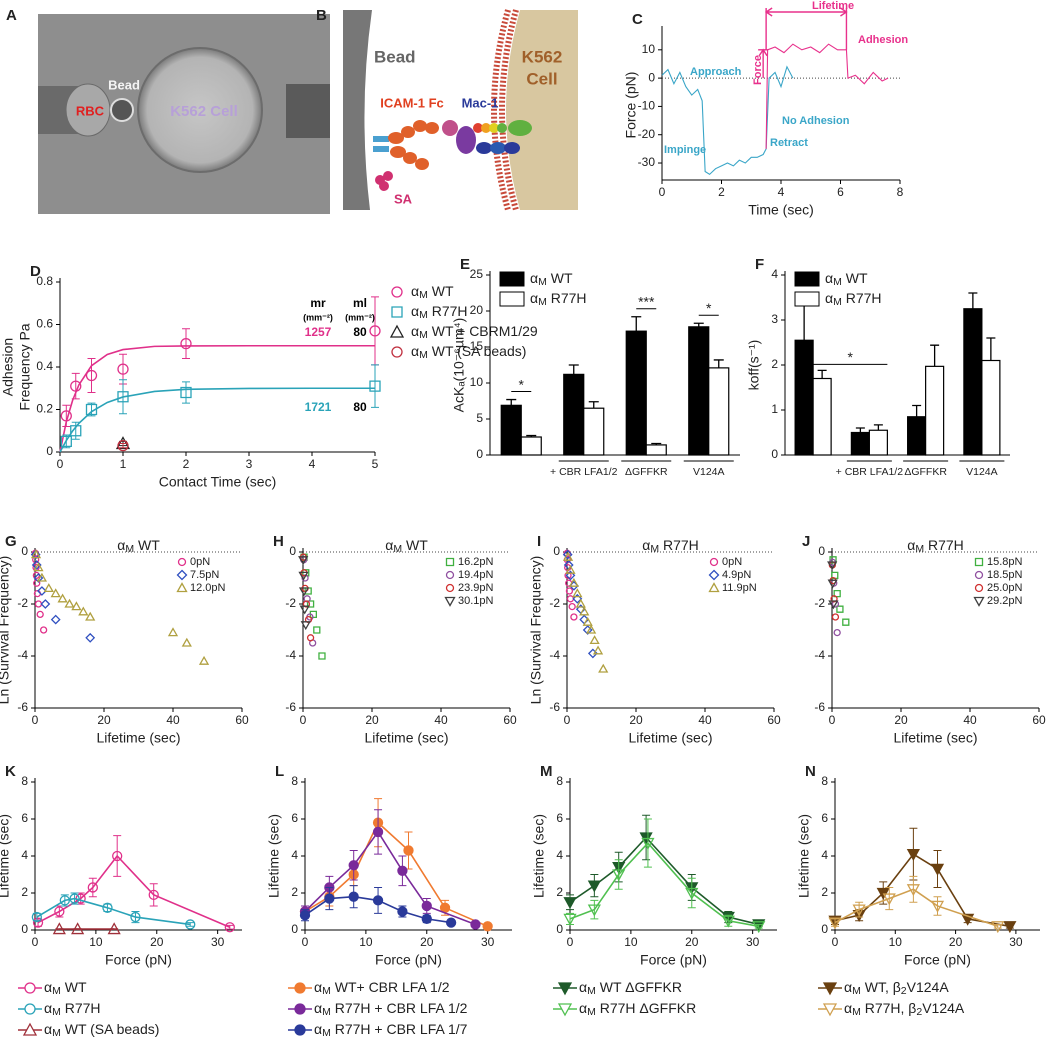 Image resolution: width=1050 pixels, height=1043 pixels. What do you see at coordinates (705, 720) in the screenshot?
I see `x-tick-label: 40` at bounding box center [705, 720].